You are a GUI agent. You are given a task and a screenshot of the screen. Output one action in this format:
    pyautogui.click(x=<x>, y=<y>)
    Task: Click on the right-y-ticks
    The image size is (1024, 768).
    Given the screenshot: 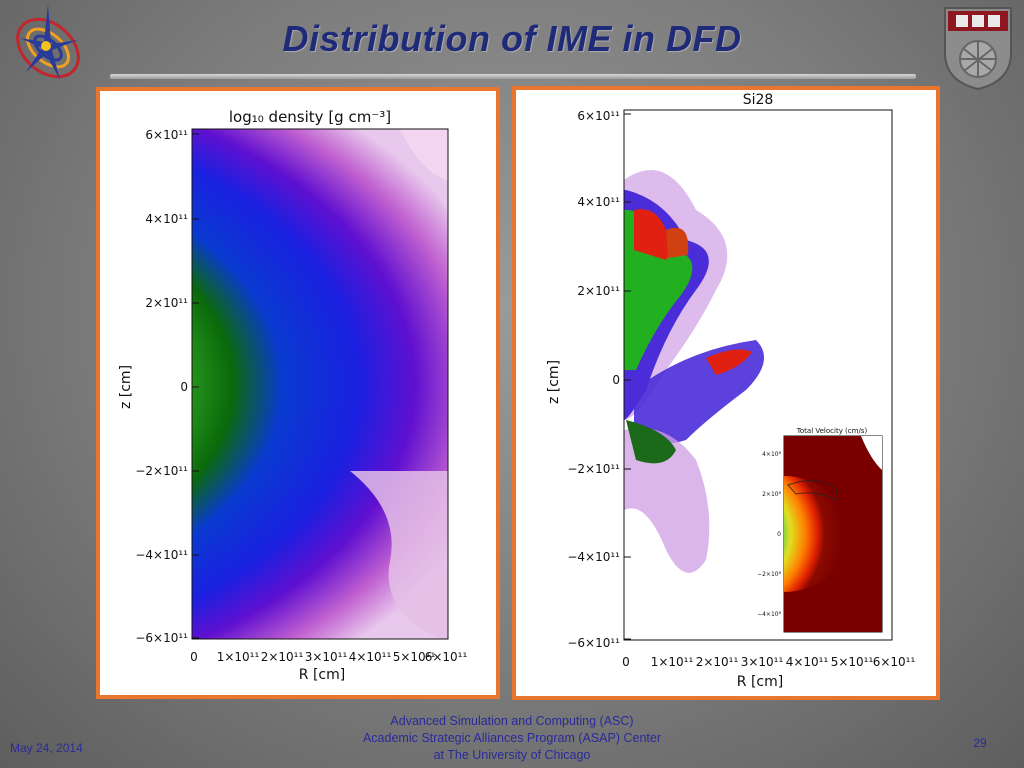 What is the action you would take?
    pyautogui.click(x=627, y=376)
    